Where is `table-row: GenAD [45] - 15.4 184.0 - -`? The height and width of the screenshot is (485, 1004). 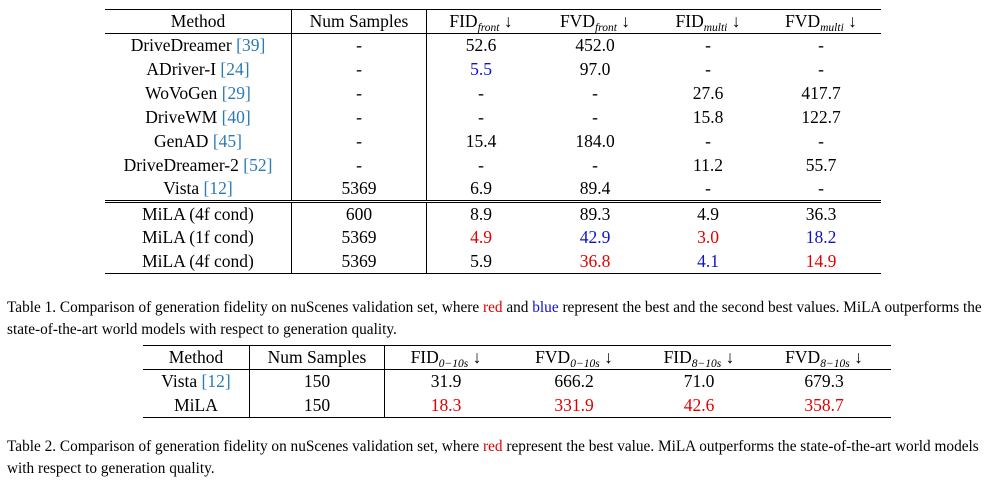 table-row: GenAD [45] - 15.4 184.0 - - is located at coordinates (493, 141).